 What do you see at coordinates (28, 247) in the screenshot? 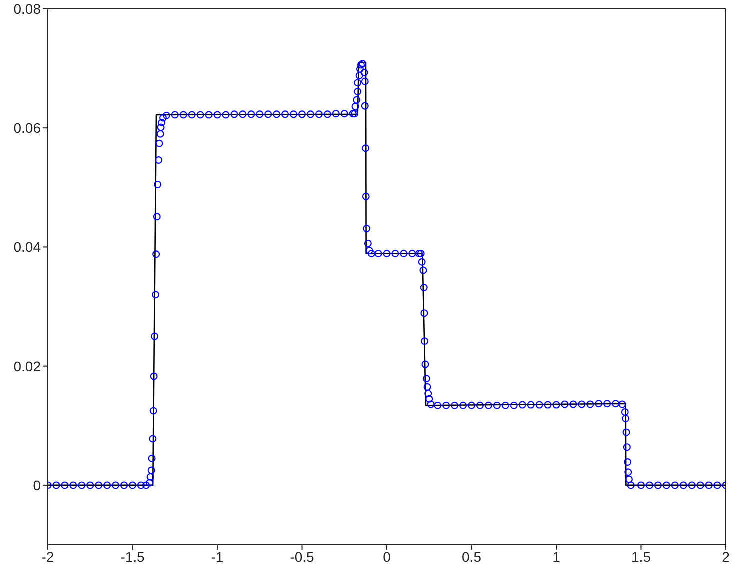
I see `y-tick-label: 0.04` at bounding box center [28, 247].